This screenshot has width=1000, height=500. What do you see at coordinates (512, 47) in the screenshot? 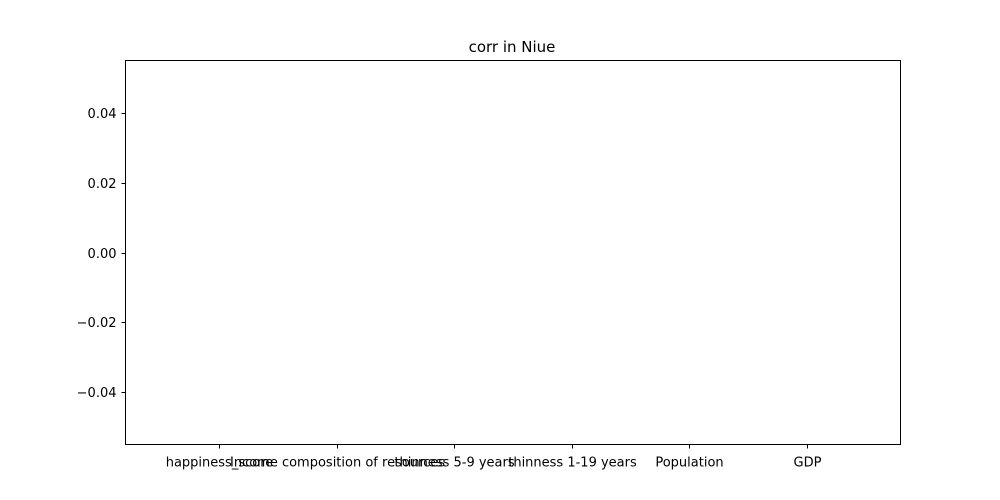
I see `chart-title: corr in Niue` at bounding box center [512, 47].